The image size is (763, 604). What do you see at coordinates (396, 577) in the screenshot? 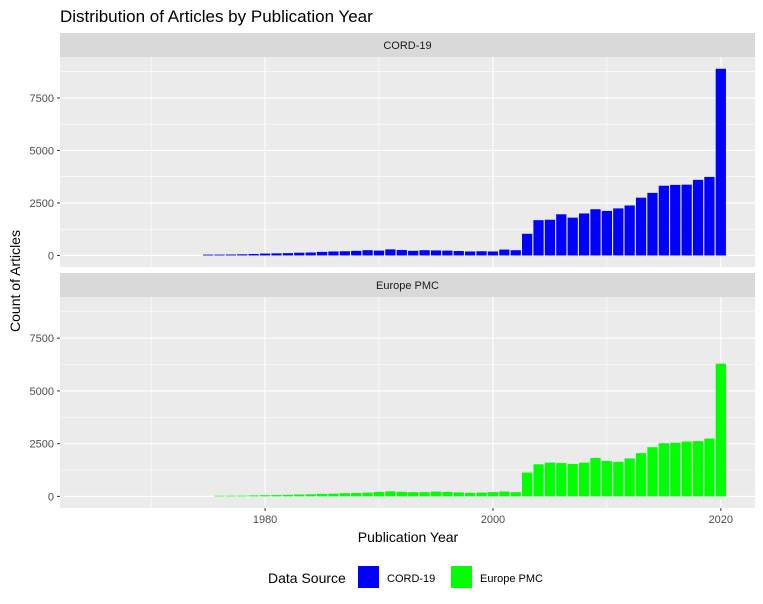
I see `legend-entry: CORD-19` at bounding box center [396, 577].